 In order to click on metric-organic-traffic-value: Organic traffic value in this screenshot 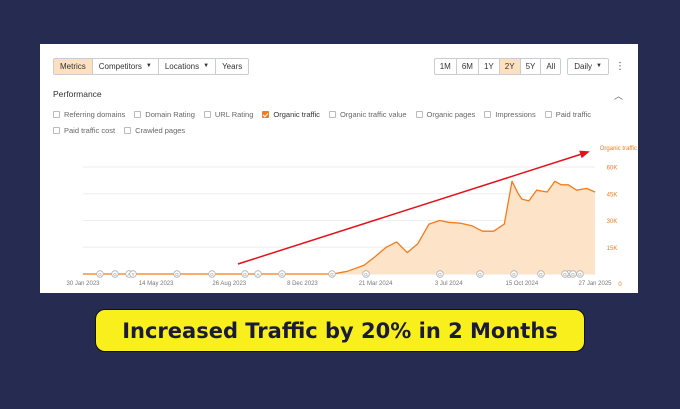, I will do `click(367, 114)`.